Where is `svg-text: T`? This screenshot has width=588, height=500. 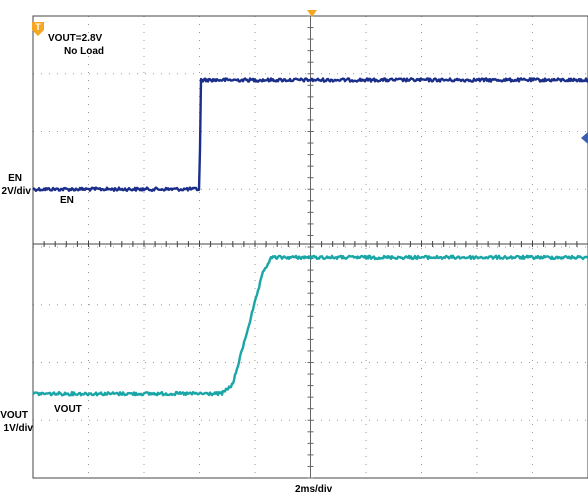 svg-text: T is located at coordinates (38, 27).